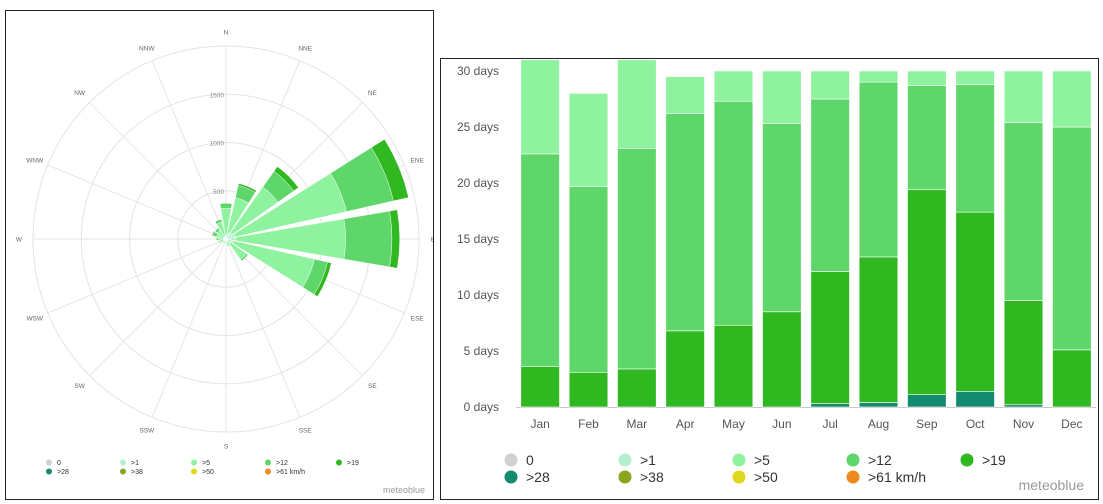 The height and width of the screenshot is (504, 1103). I want to click on legend-label: >12, so click(282, 463).